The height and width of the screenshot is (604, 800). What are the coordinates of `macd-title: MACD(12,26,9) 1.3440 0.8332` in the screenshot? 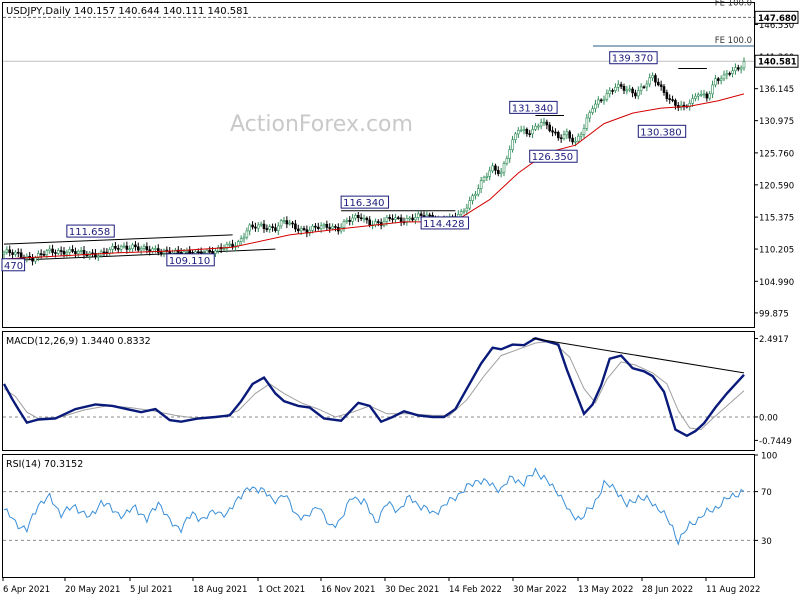 It's located at (78, 341).